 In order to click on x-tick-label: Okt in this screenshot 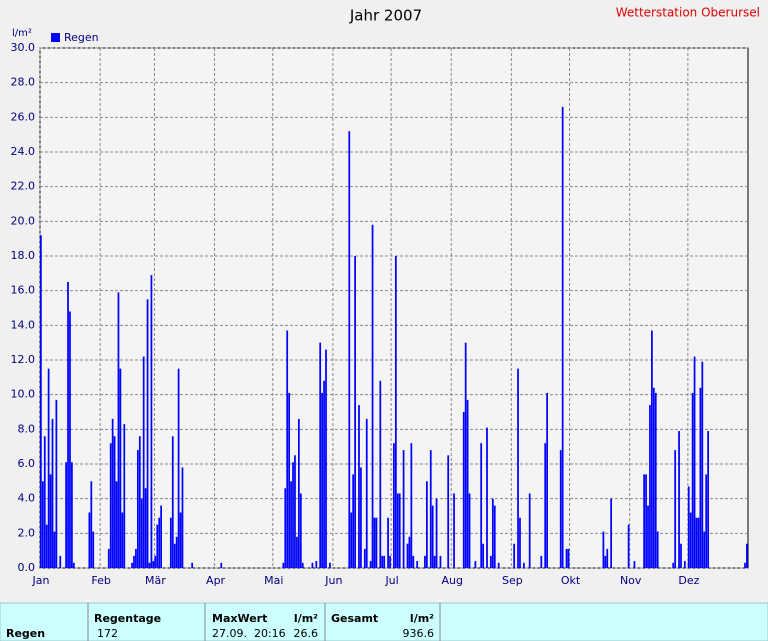, I will do `click(571, 580)`.